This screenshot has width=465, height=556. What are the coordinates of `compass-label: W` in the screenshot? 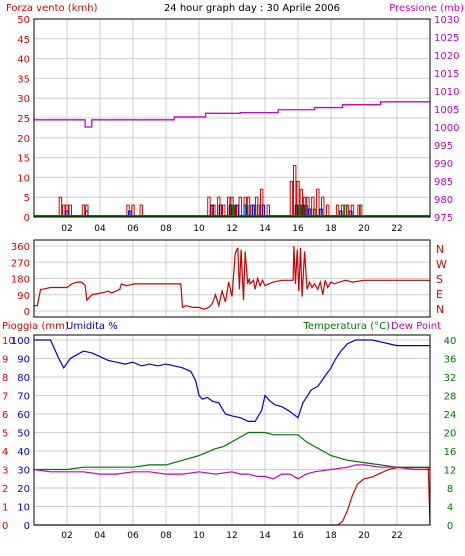 It's located at (441, 264).